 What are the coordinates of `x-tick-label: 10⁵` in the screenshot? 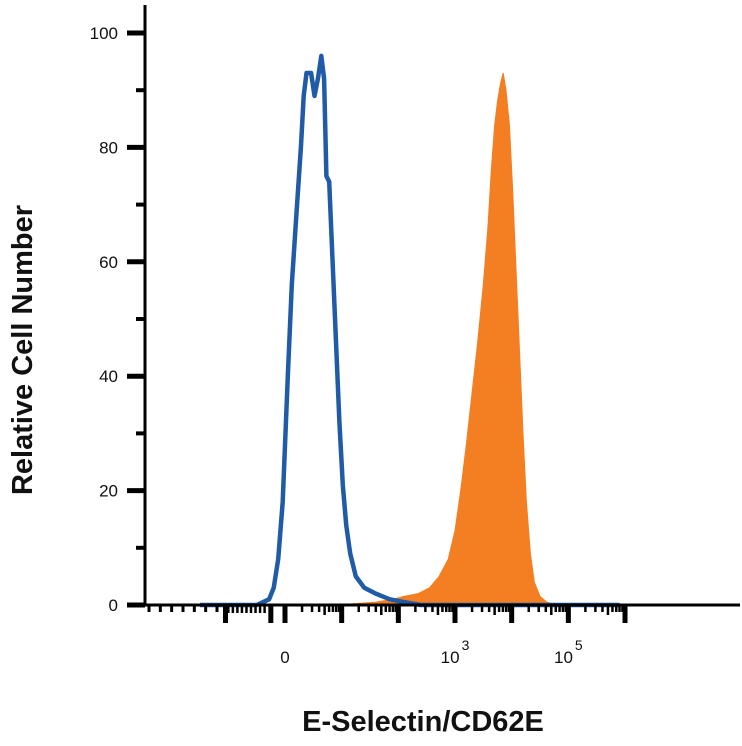 It's located at (568, 652).